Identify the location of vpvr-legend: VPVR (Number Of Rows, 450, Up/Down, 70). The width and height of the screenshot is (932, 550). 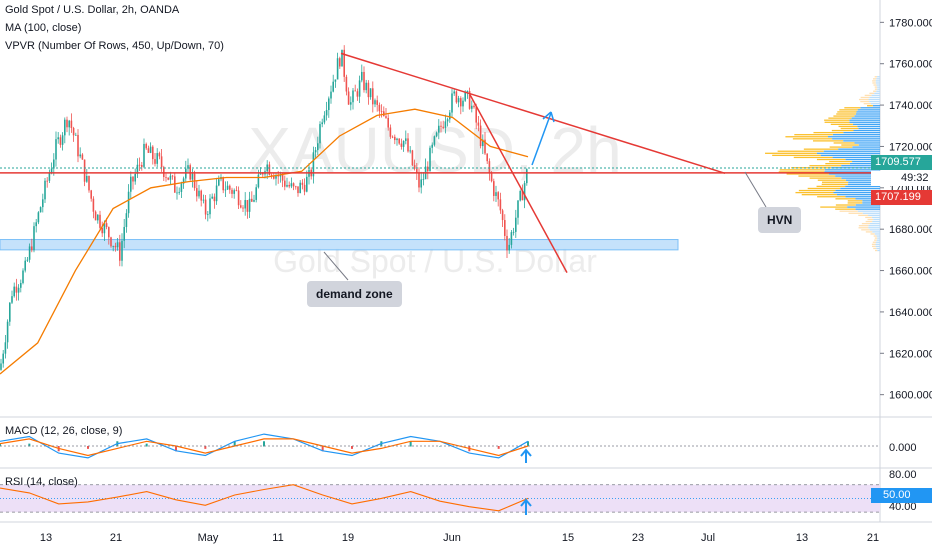
(114, 46).